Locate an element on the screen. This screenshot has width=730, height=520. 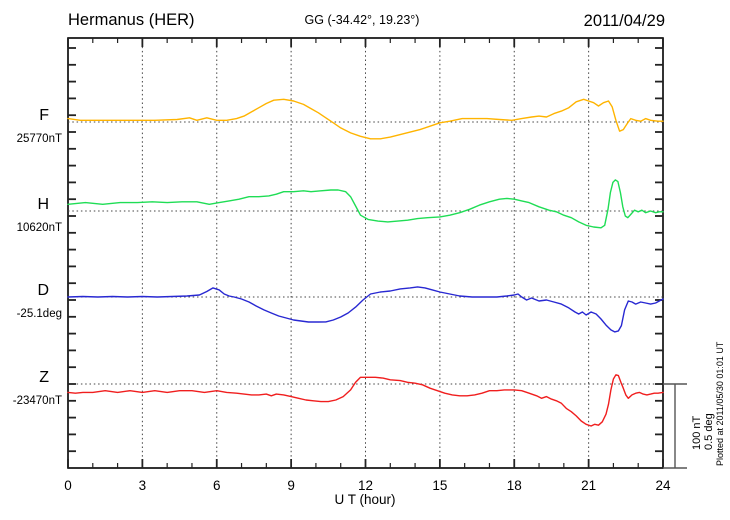
scale-bar-nt-label: 100 nT is located at coordinates (697, 432).